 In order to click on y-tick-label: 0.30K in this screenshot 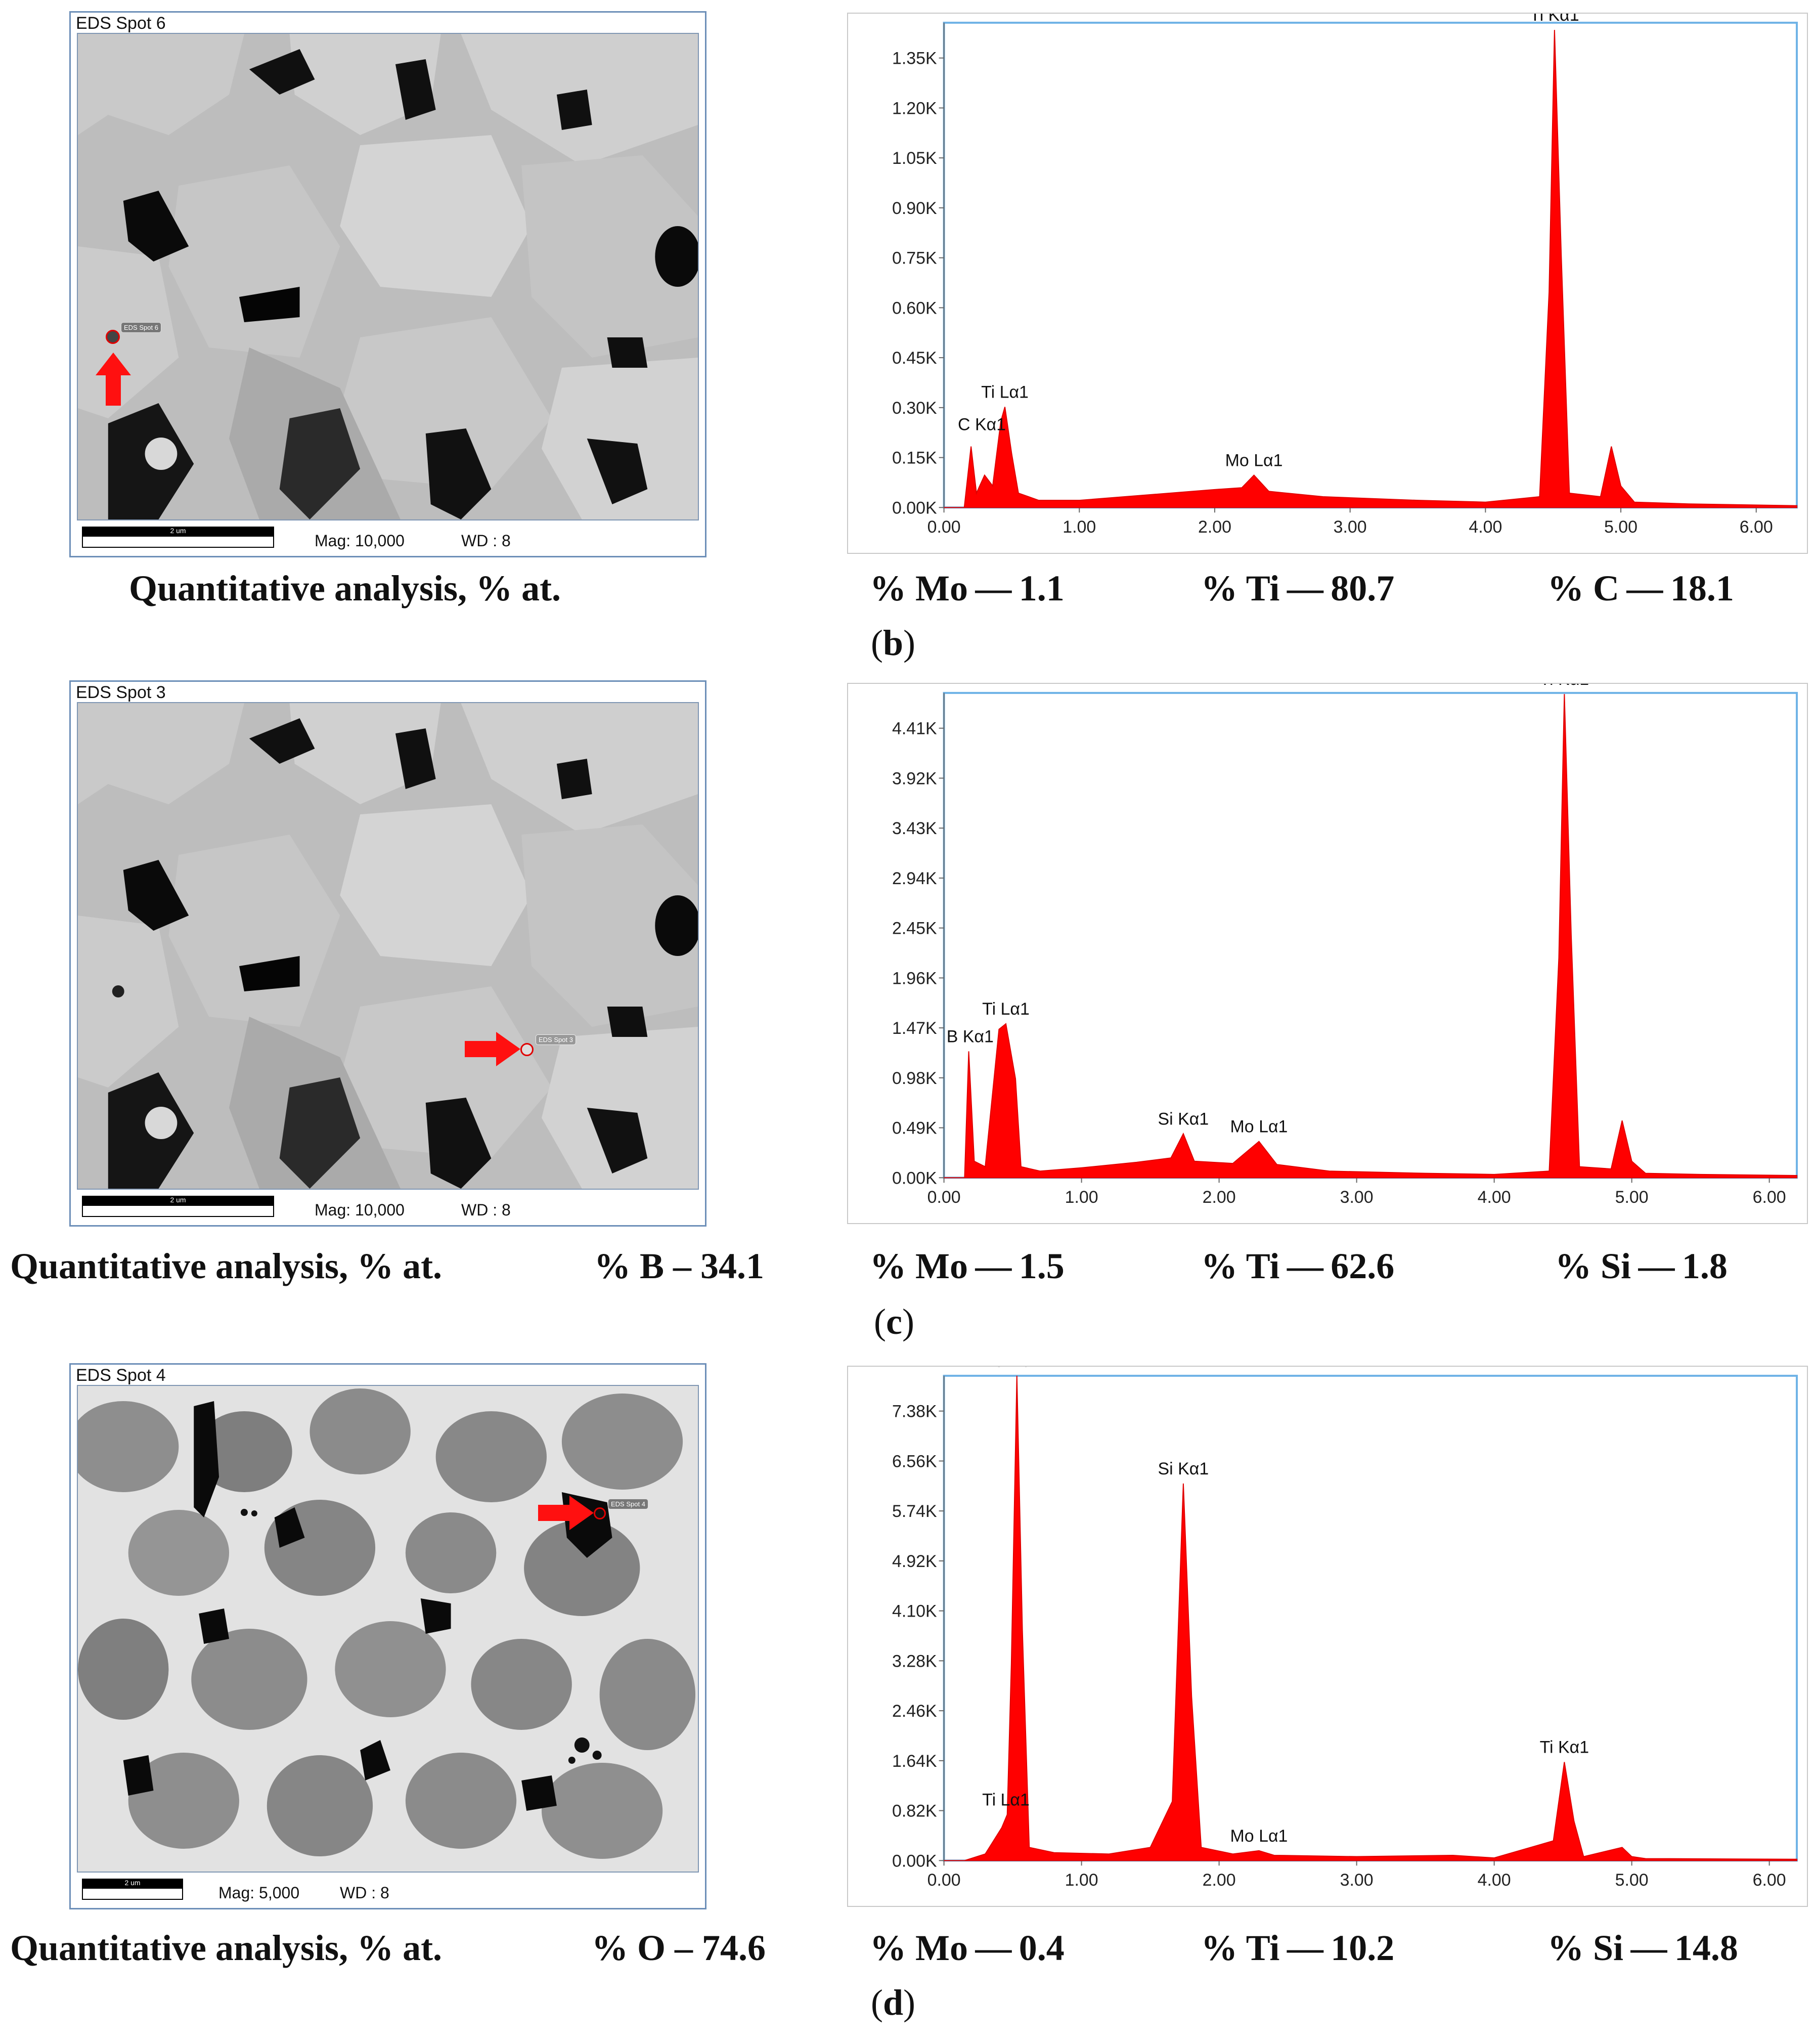, I will do `click(914, 408)`.